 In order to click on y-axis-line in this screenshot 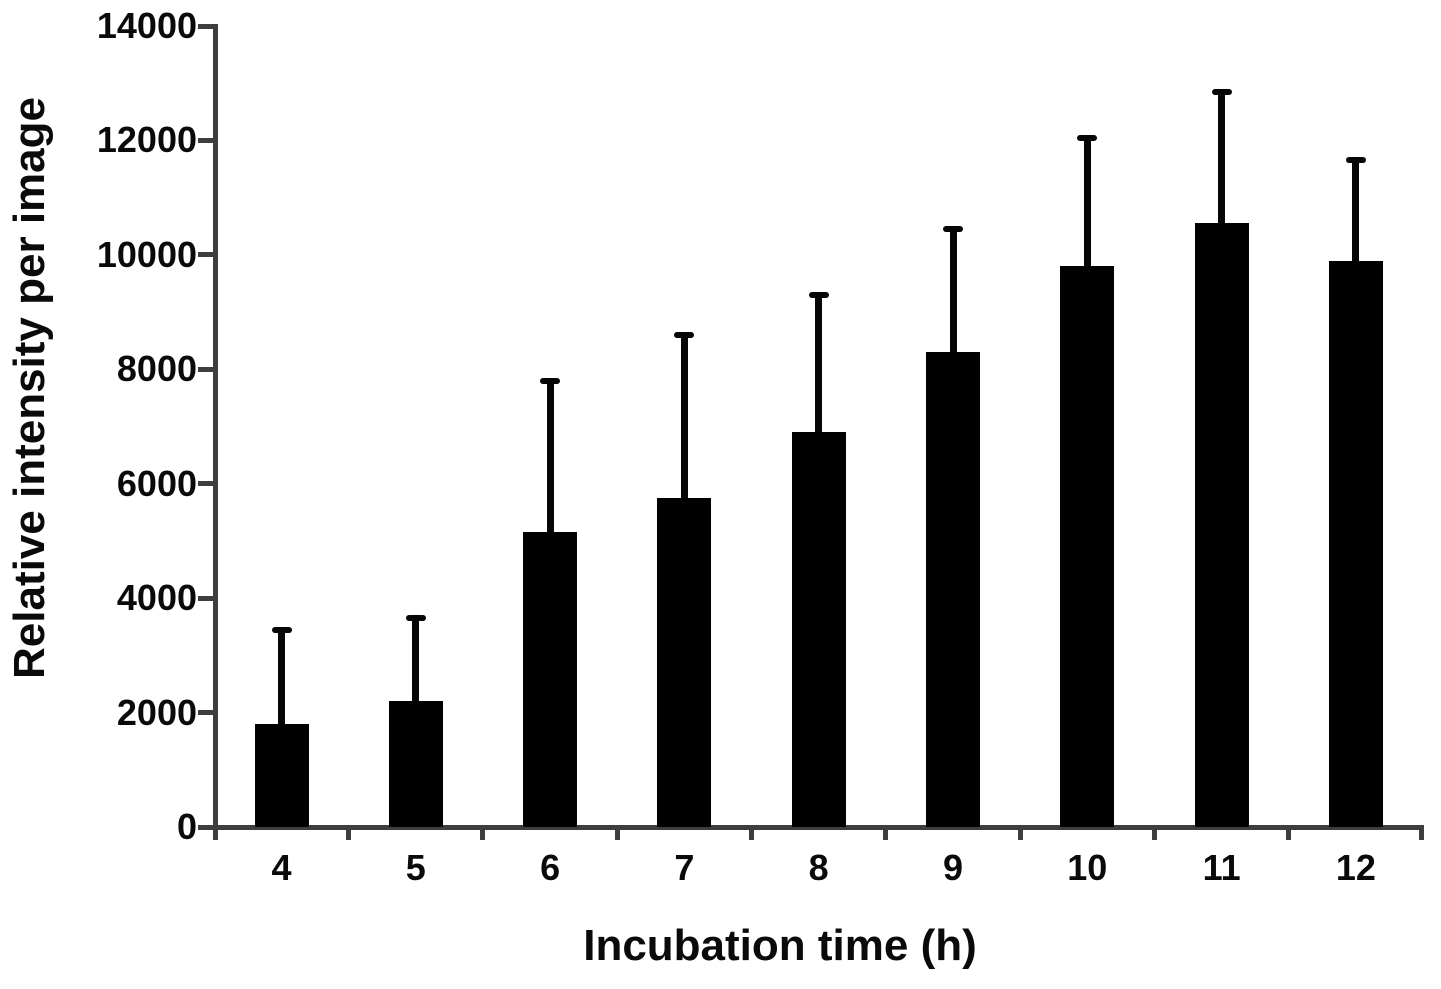, I will do `click(215, 432)`.